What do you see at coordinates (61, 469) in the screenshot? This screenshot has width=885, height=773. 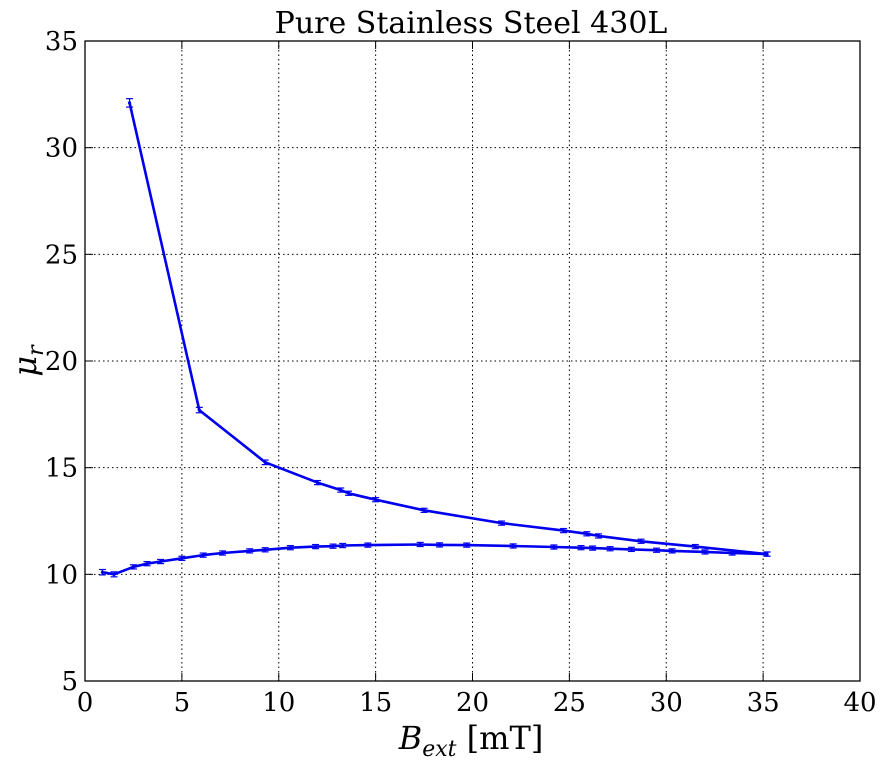 I see `y-tick-label: 15` at bounding box center [61, 469].